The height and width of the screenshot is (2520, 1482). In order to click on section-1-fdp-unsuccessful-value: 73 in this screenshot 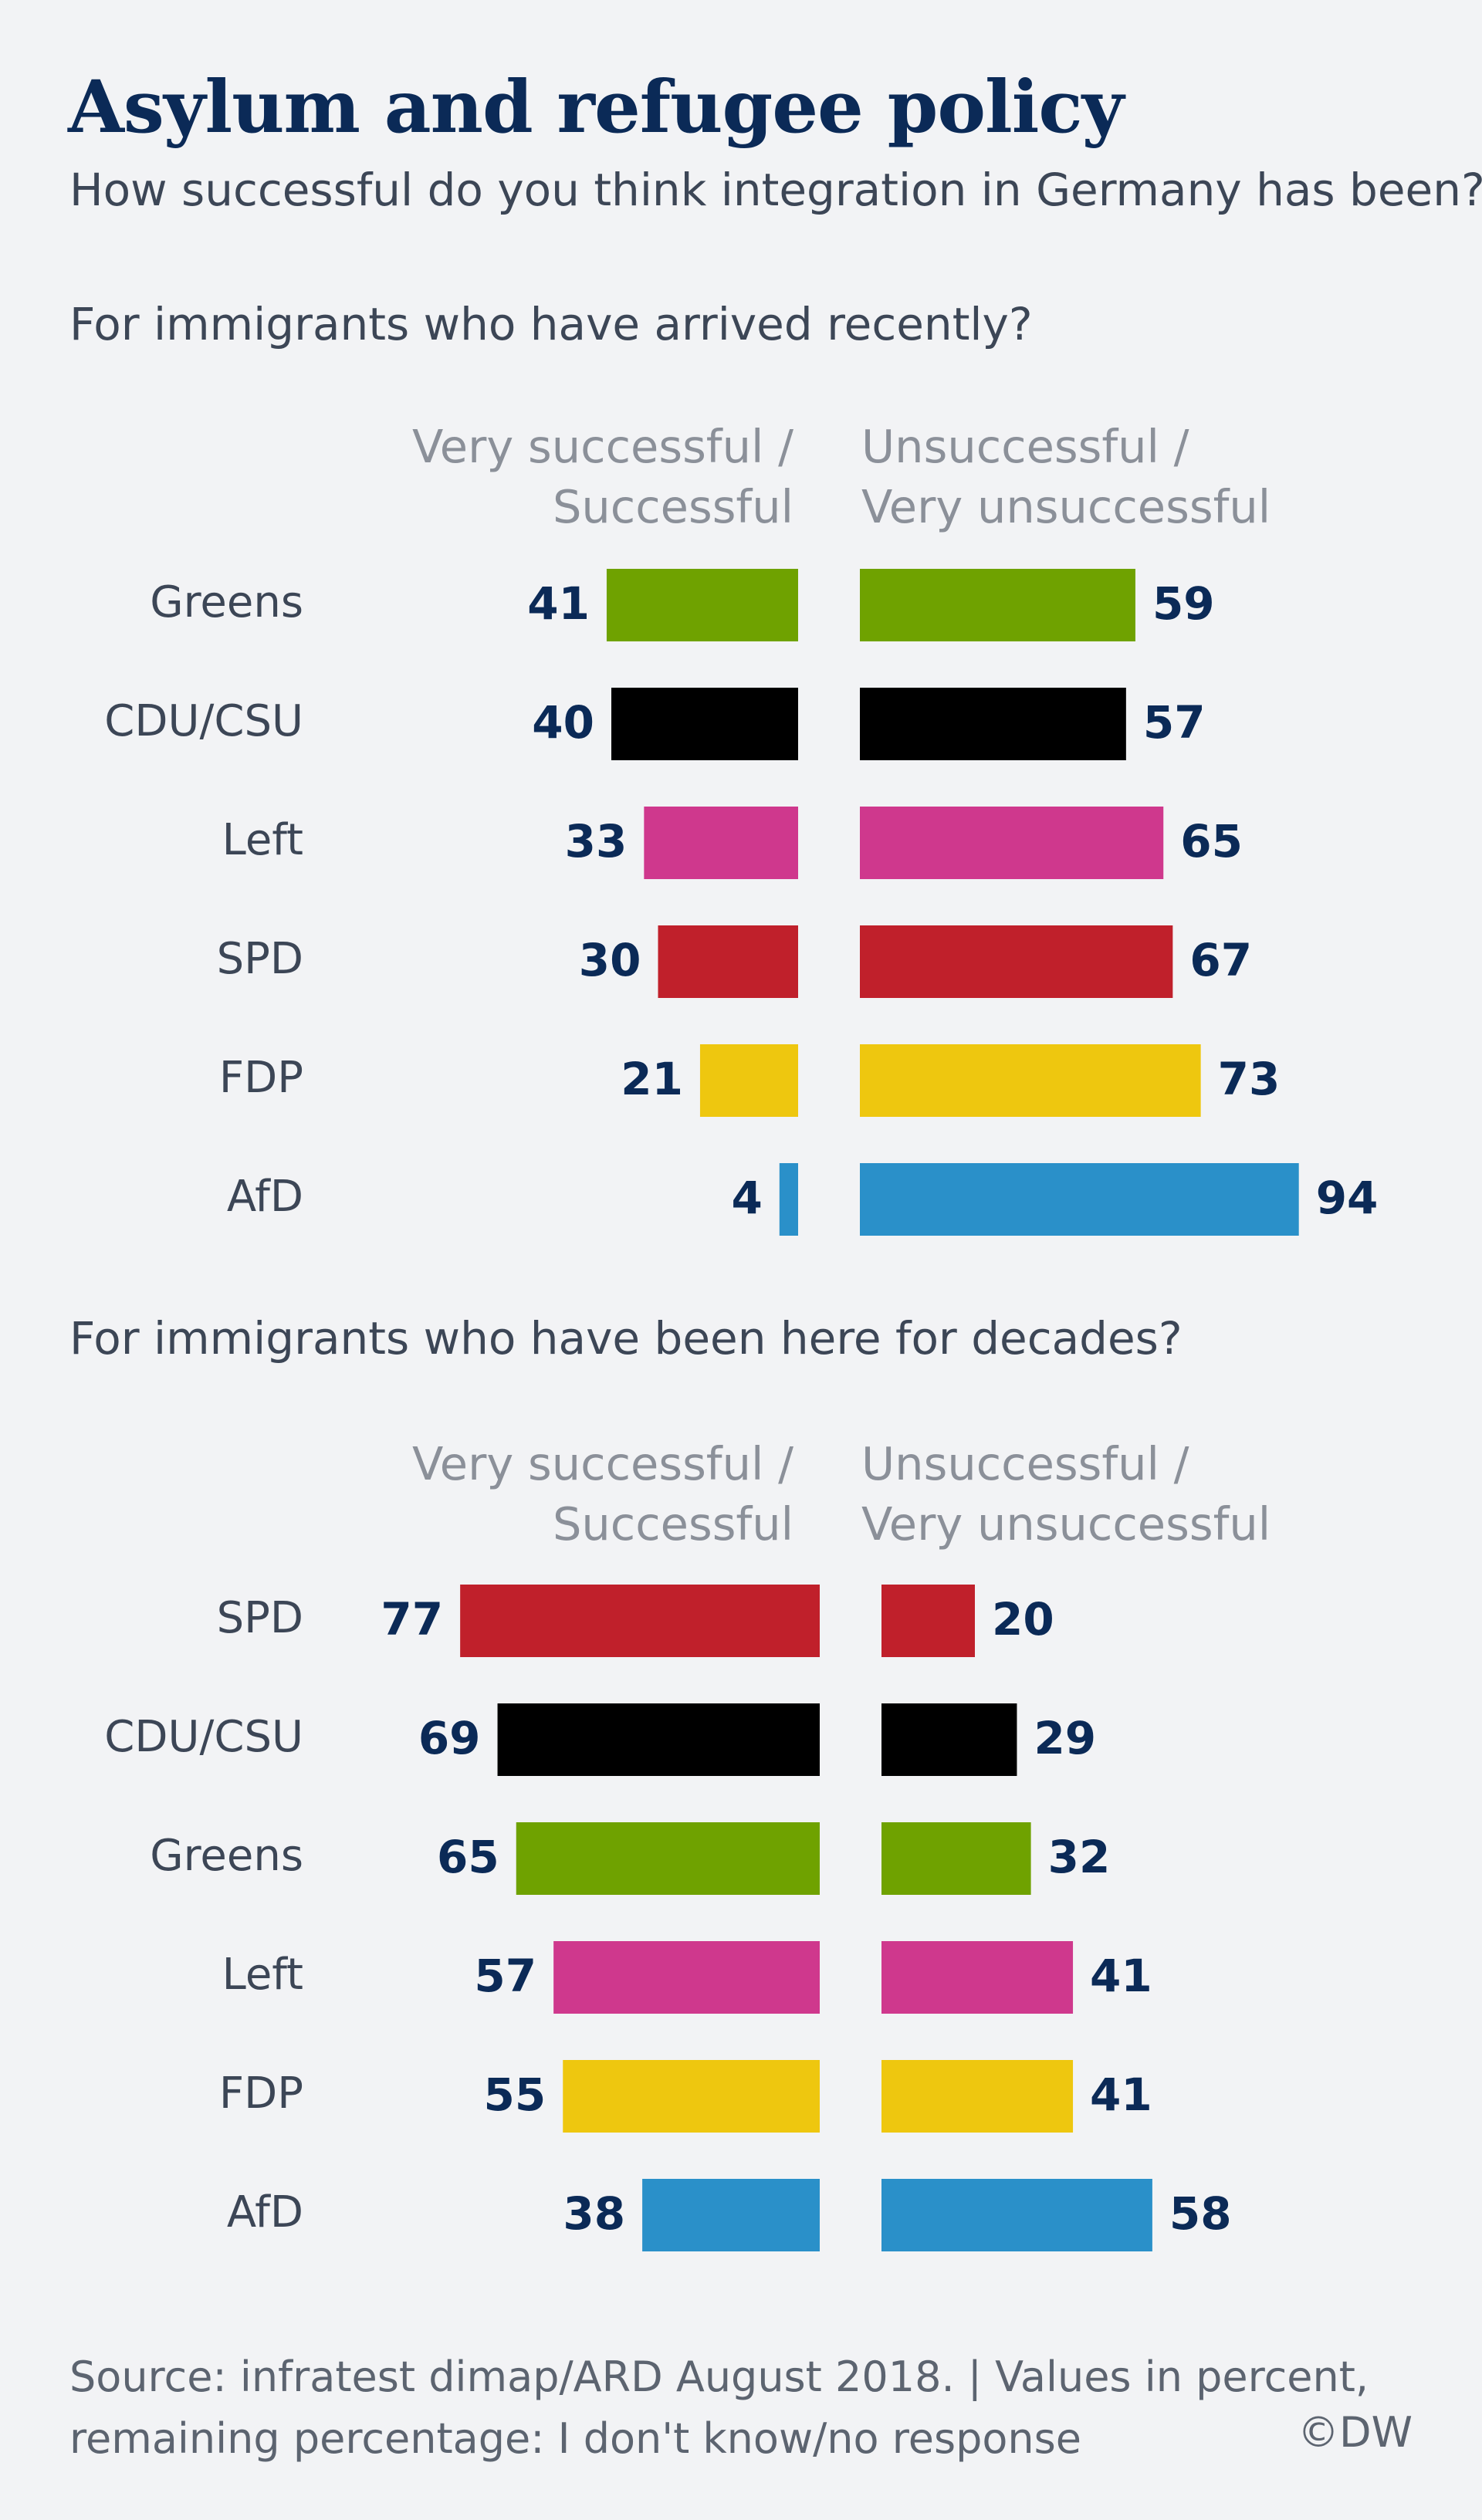, I will do `click(1249, 1079)`.